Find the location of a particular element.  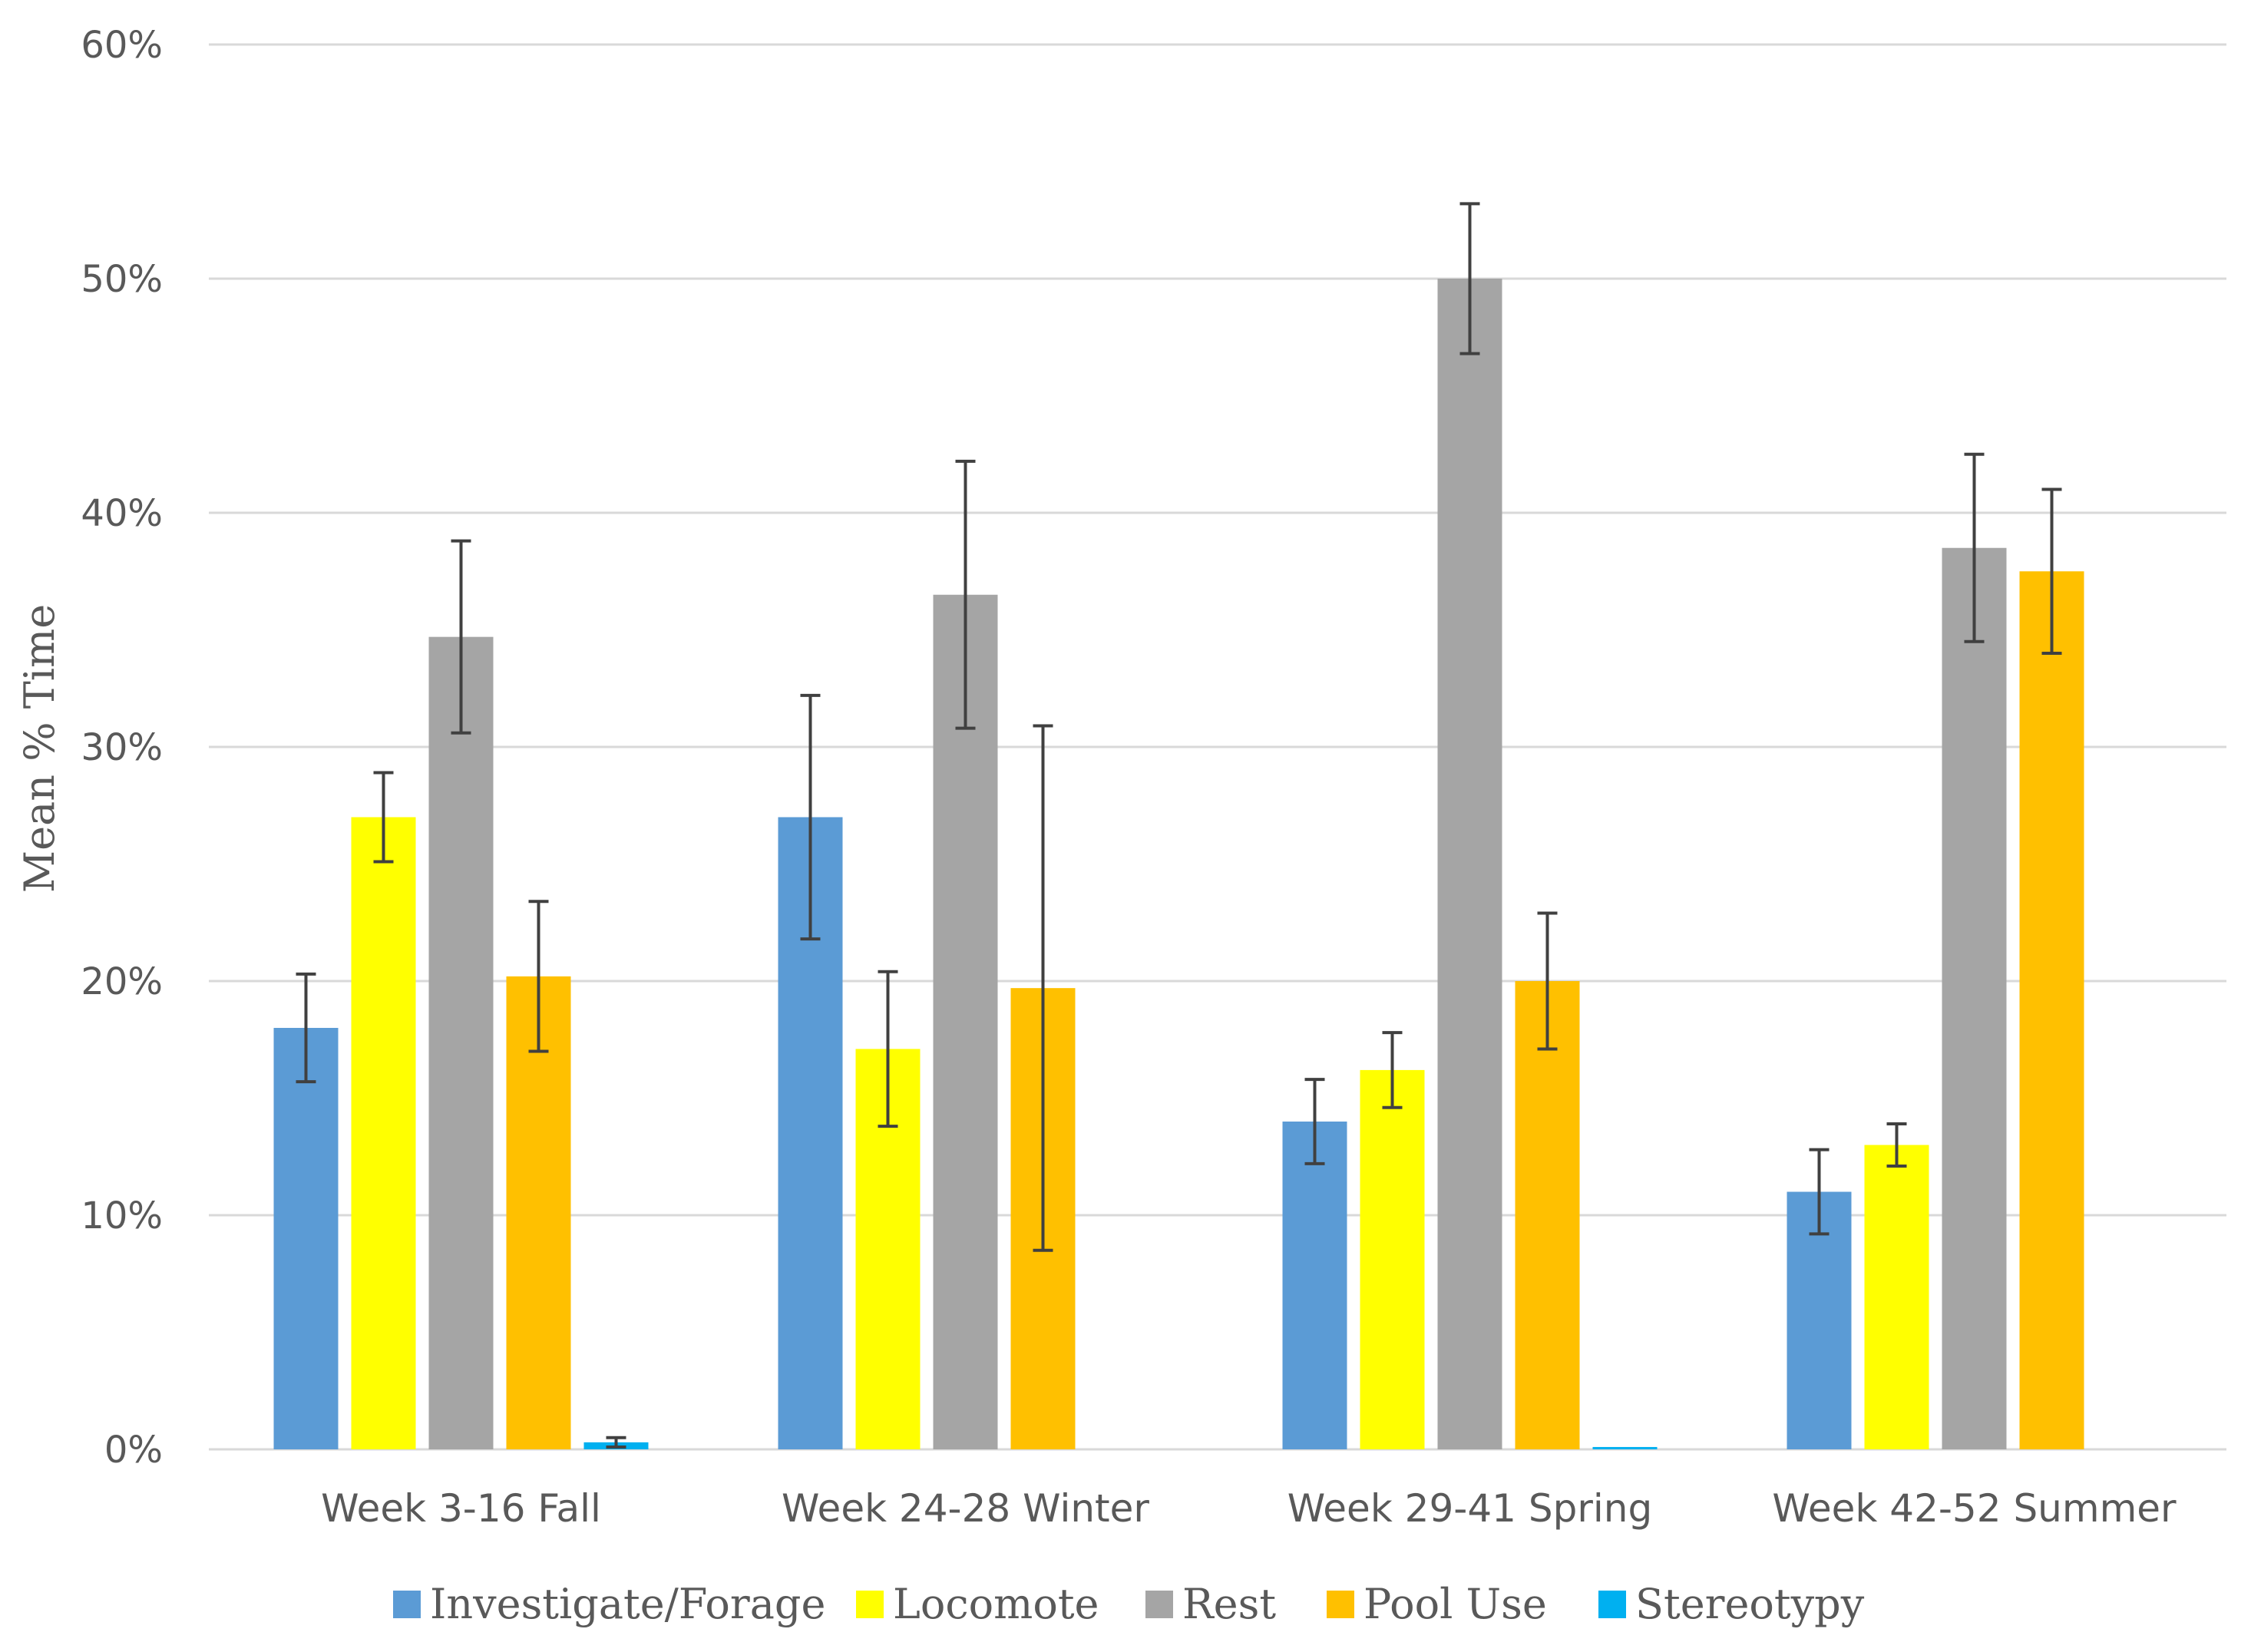

legend-label: Locomote is located at coordinates (996, 1604).